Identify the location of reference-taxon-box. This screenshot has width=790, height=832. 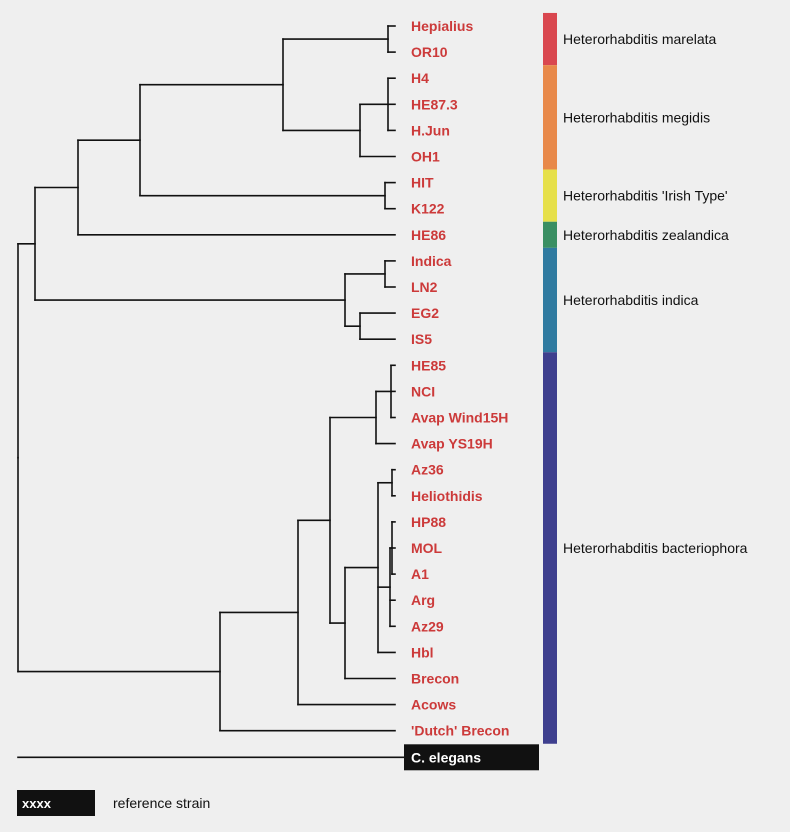
(471, 757).